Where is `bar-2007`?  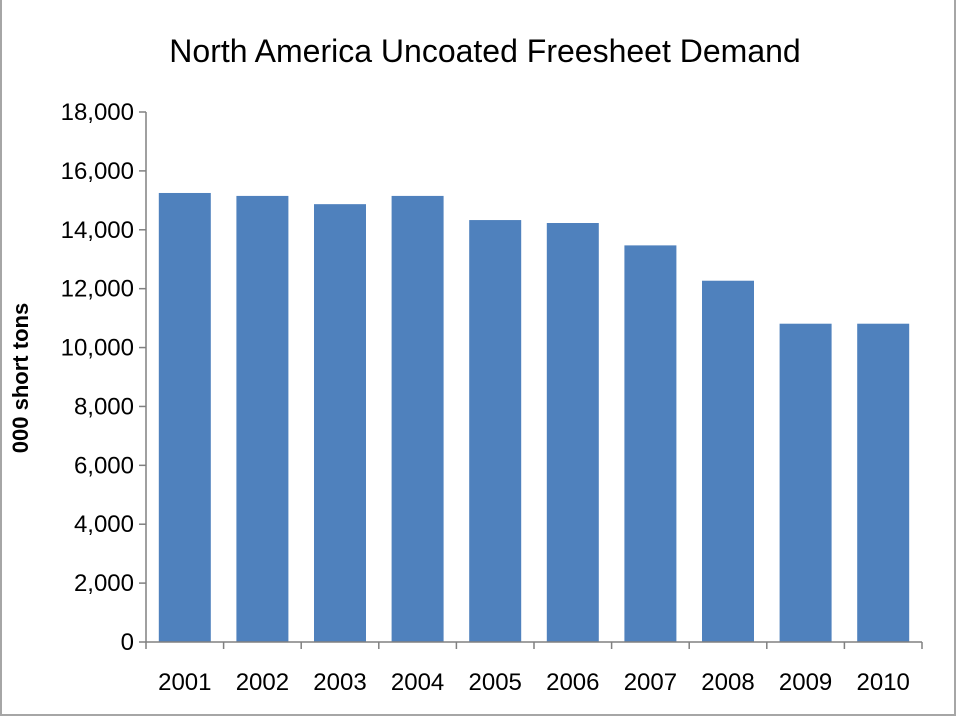 bar-2007 is located at coordinates (650, 443).